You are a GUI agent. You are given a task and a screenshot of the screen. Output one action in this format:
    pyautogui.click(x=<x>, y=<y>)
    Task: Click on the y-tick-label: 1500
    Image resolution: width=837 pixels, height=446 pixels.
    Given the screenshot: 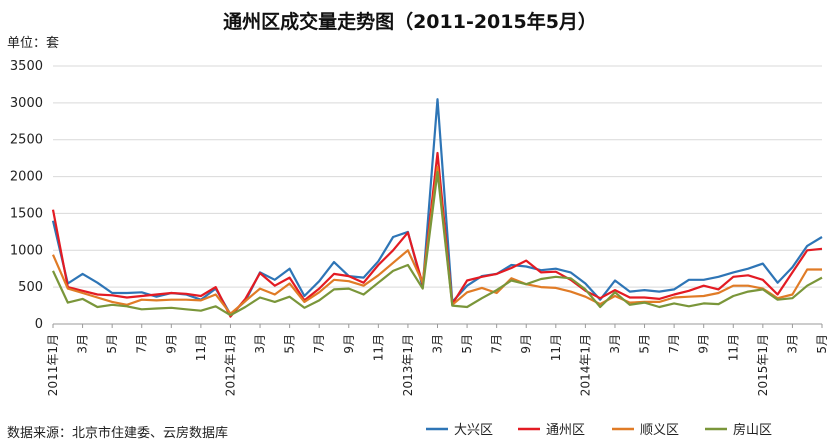 What is the action you would take?
    pyautogui.click(x=26, y=213)
    